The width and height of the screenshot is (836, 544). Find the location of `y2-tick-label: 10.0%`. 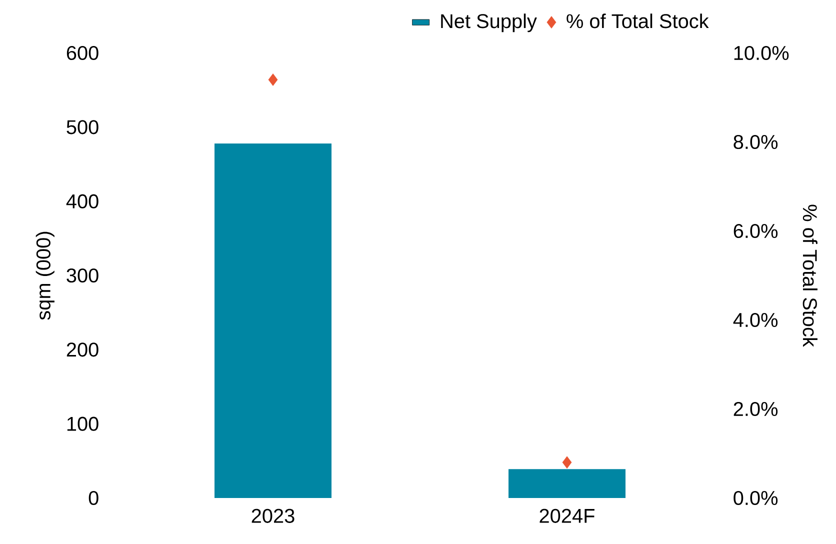

y2-tick-label: 10.0% is located at coordinates (761, 53).